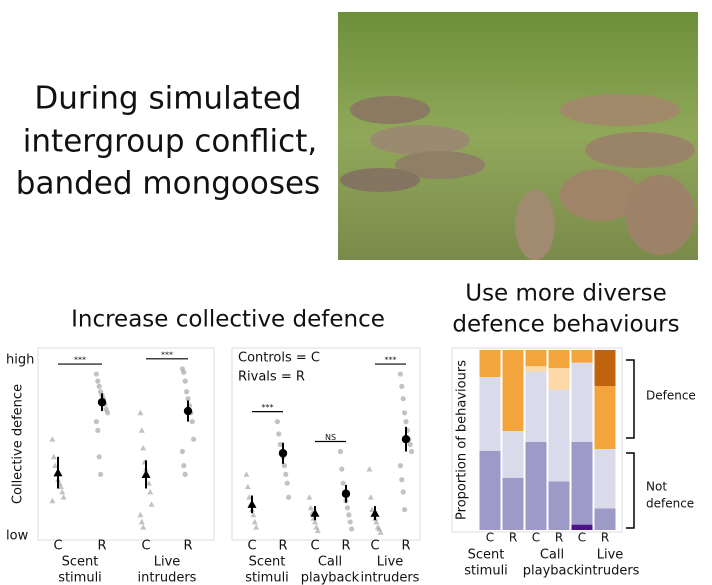  What do you see at coordinates (671, 396) in the screenshot?
I see `annotation: Defence` at bounding box center [671, 396].